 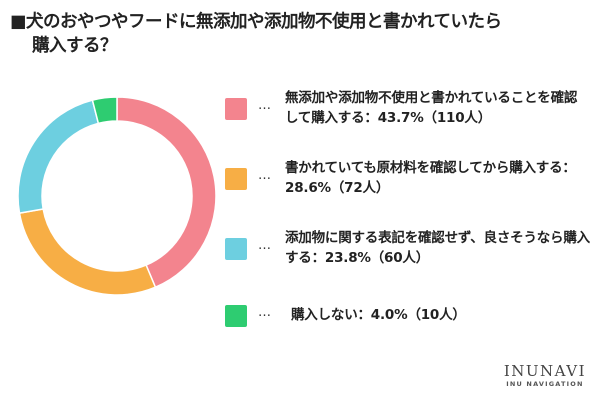 What do you see at coordinates (544, 371) in the screenshot?
I see `logo-main-text: INUNAVI` at bounding box center [544, 371].